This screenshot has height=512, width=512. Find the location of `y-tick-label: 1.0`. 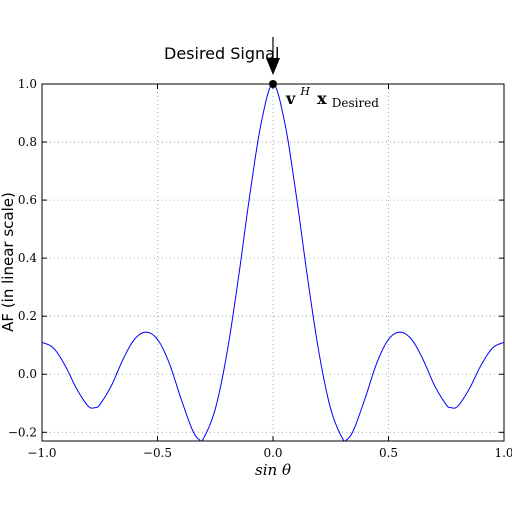

y-tick-label: 1.0 is located at coordinates (27, 84).